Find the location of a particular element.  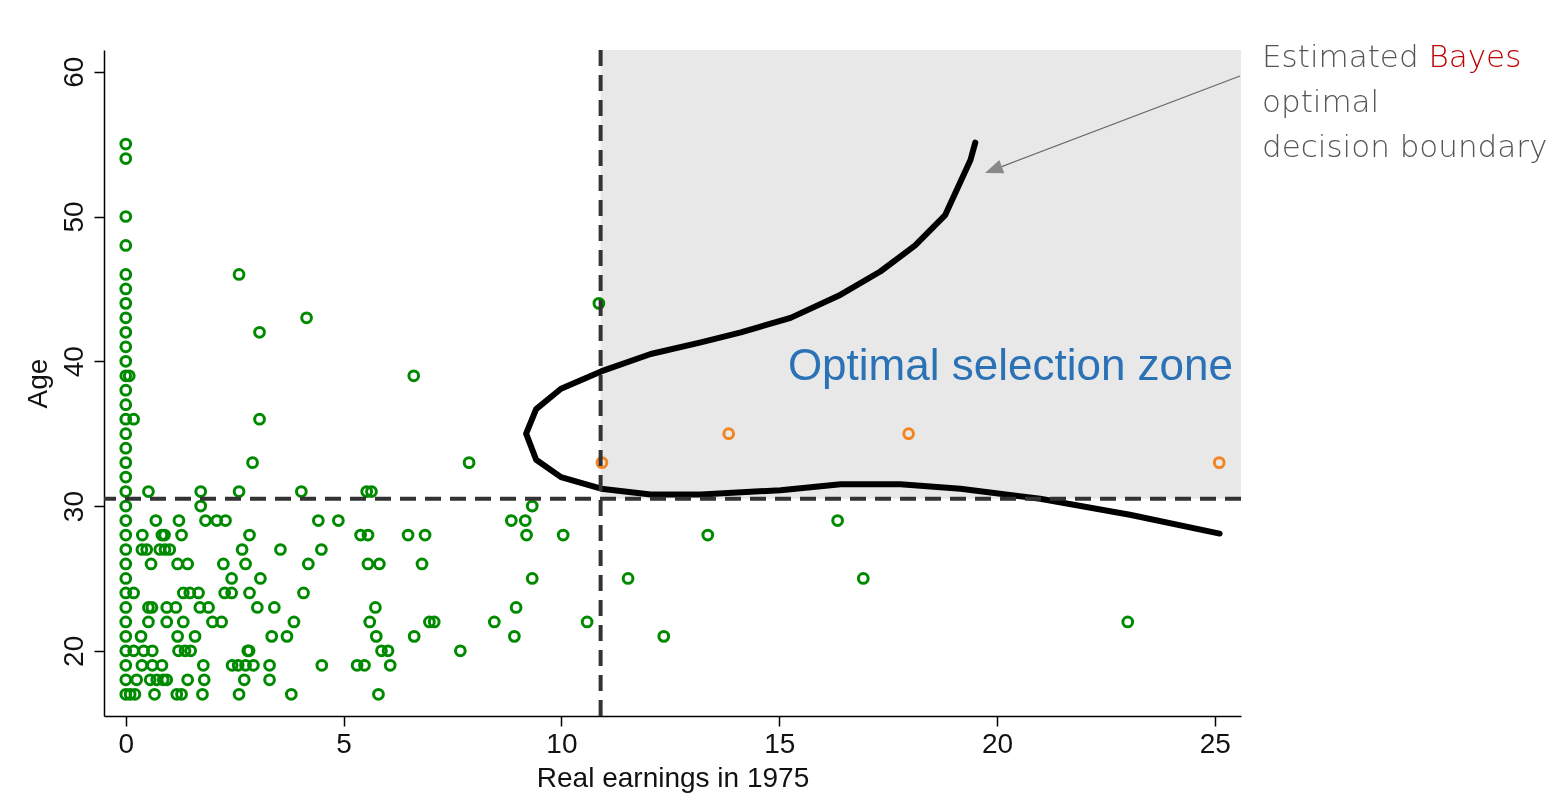

y-tick-label: 30 is located at coordinates (73, 506).